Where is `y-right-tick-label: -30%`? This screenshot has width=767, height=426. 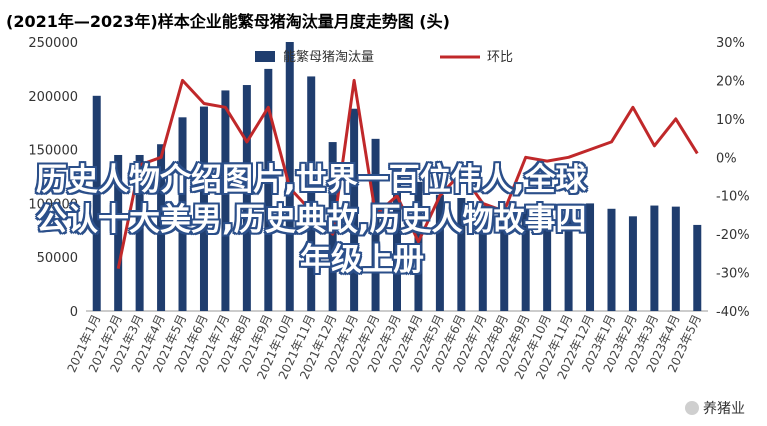
y-right-tick-label: -30% is located at coordinates (733, 274).